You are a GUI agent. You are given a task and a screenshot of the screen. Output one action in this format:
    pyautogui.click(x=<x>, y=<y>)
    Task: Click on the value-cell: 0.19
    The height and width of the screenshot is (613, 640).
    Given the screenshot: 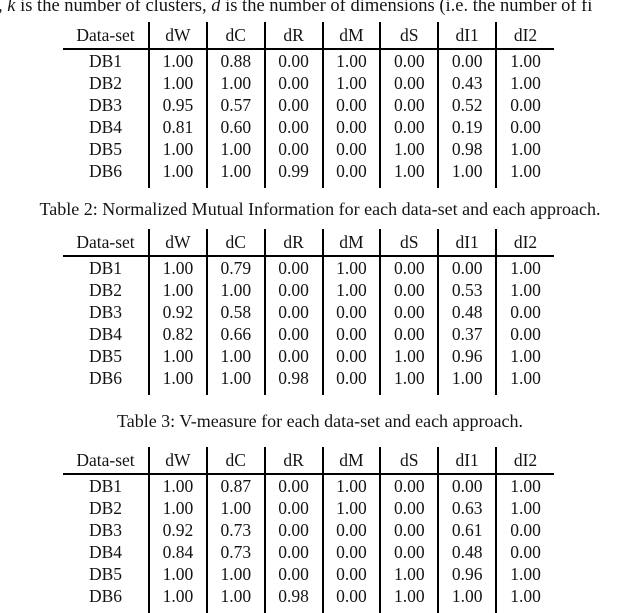 What is the action you would take?
    pyautogui.click(x=467, y=127)
    